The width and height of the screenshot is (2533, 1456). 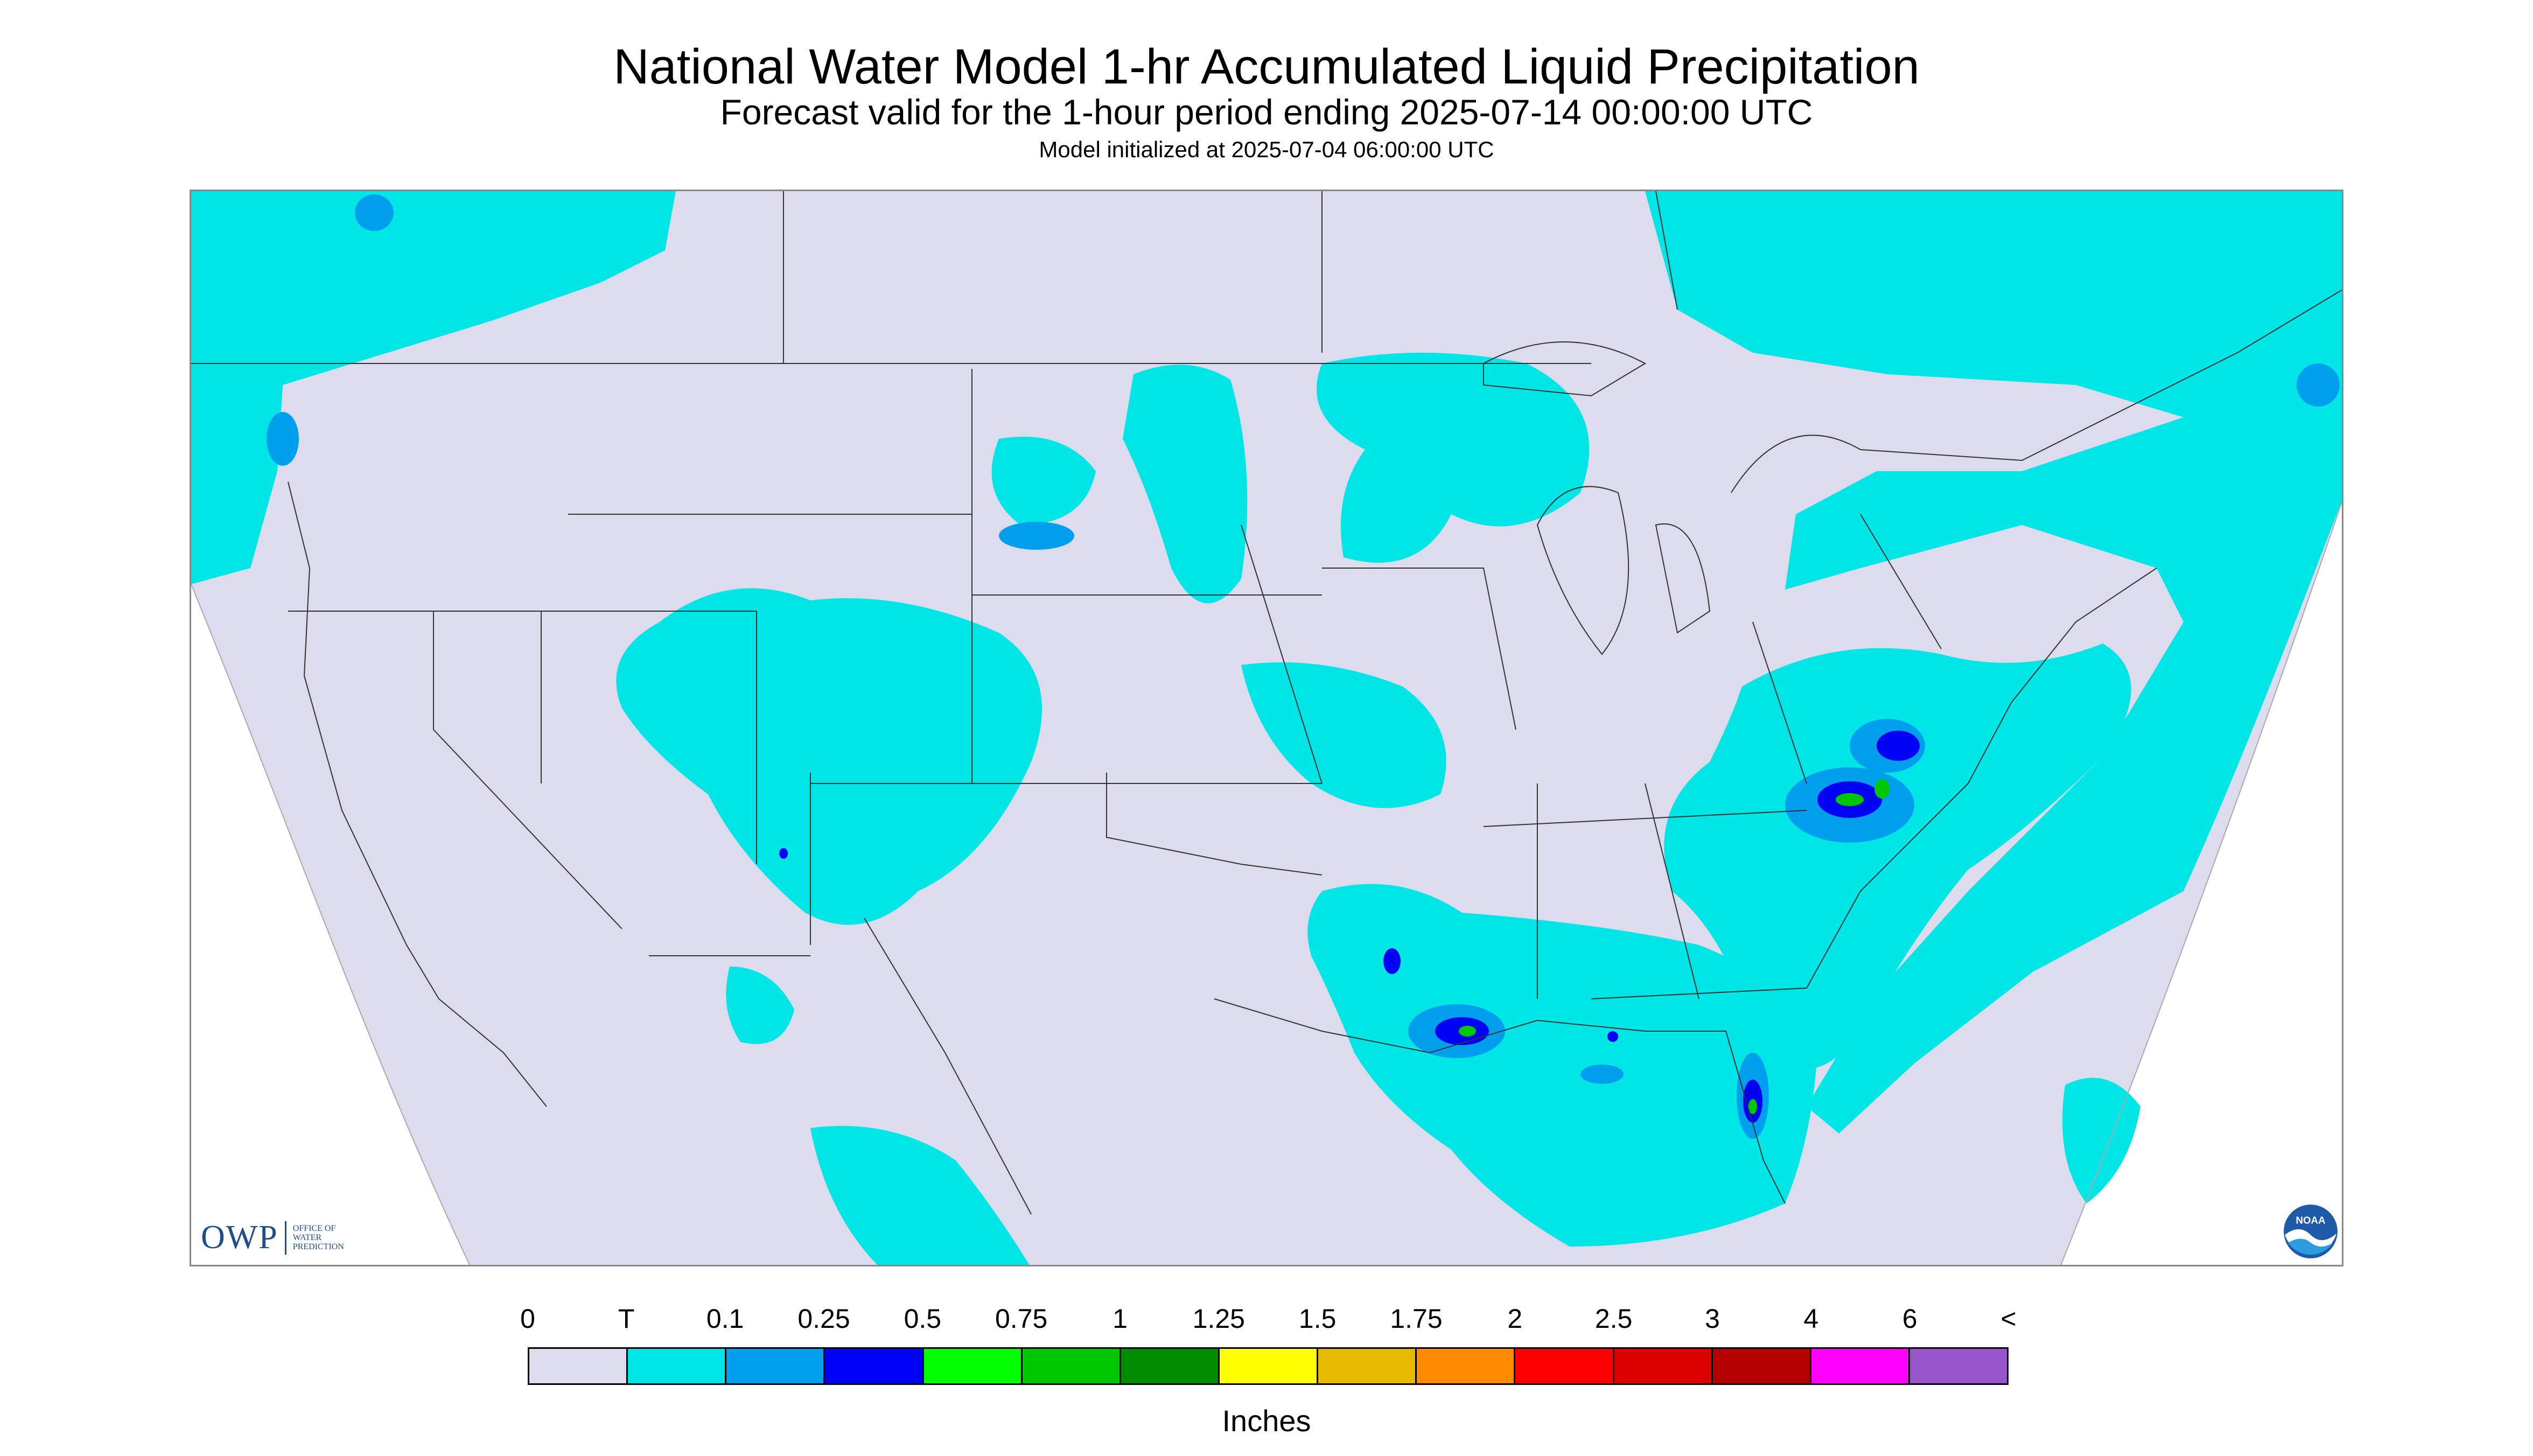 What do you see at coordinates (923, 1319) in the screenshot?
I see `legend-label: 0.5` at bounding box center [923, 1319].